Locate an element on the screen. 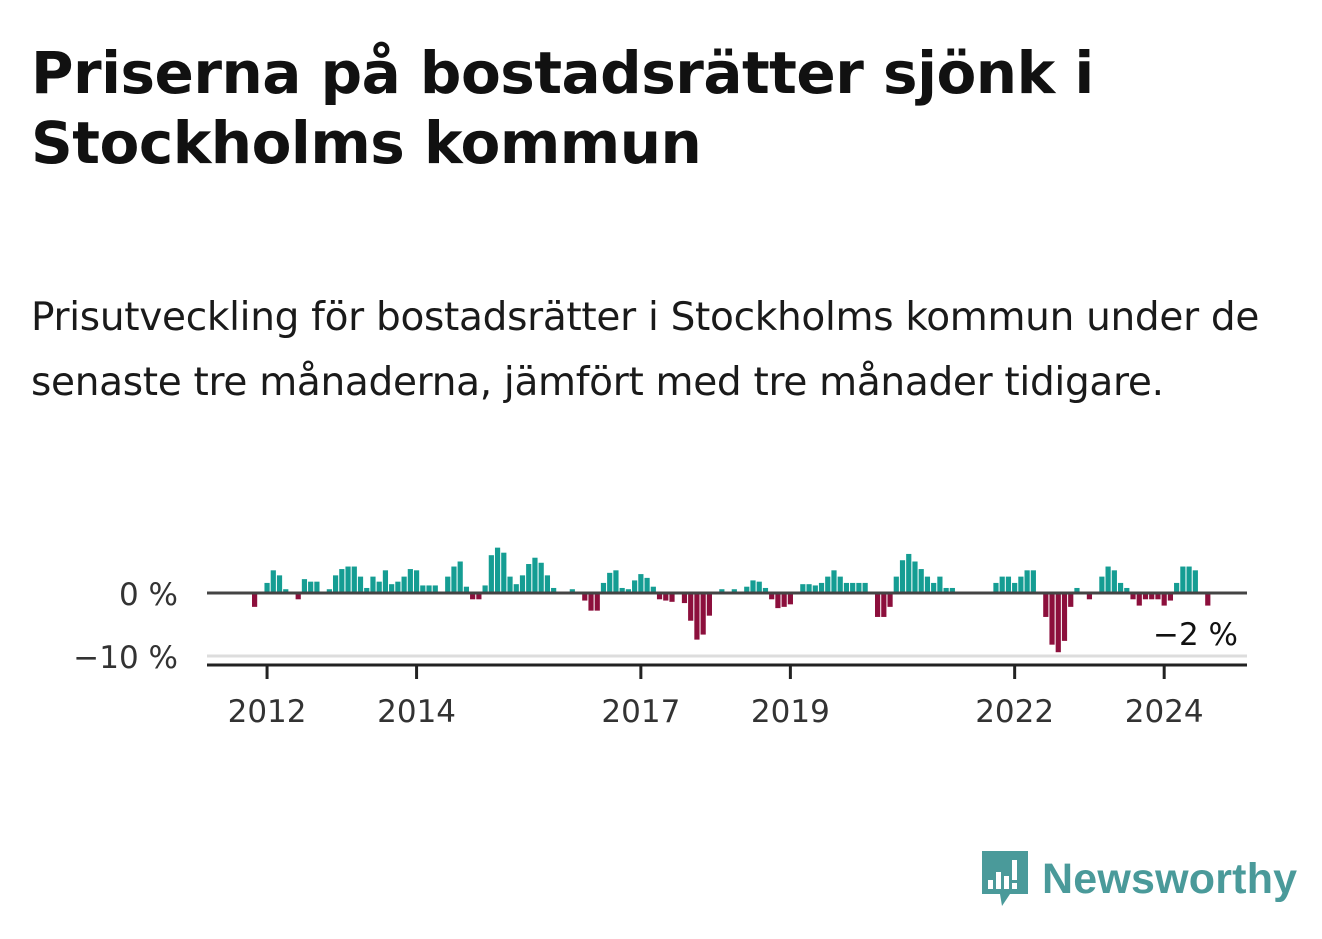 Image resolution: width=1322 pixels, height=939 pixels. x-tick-label: 2019 is located at coordinates (790, 712).